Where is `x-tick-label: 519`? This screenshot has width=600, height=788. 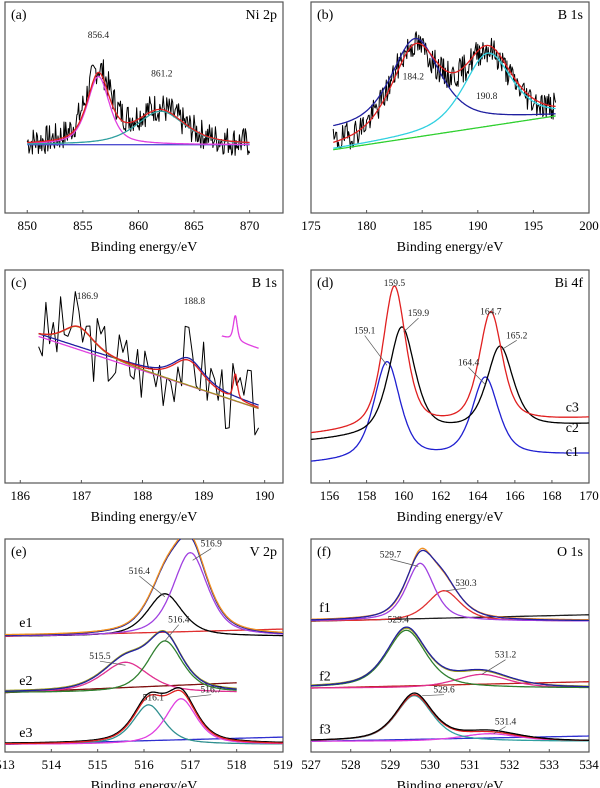
x-tick-label: 519 is located at coordinates (283, 764).